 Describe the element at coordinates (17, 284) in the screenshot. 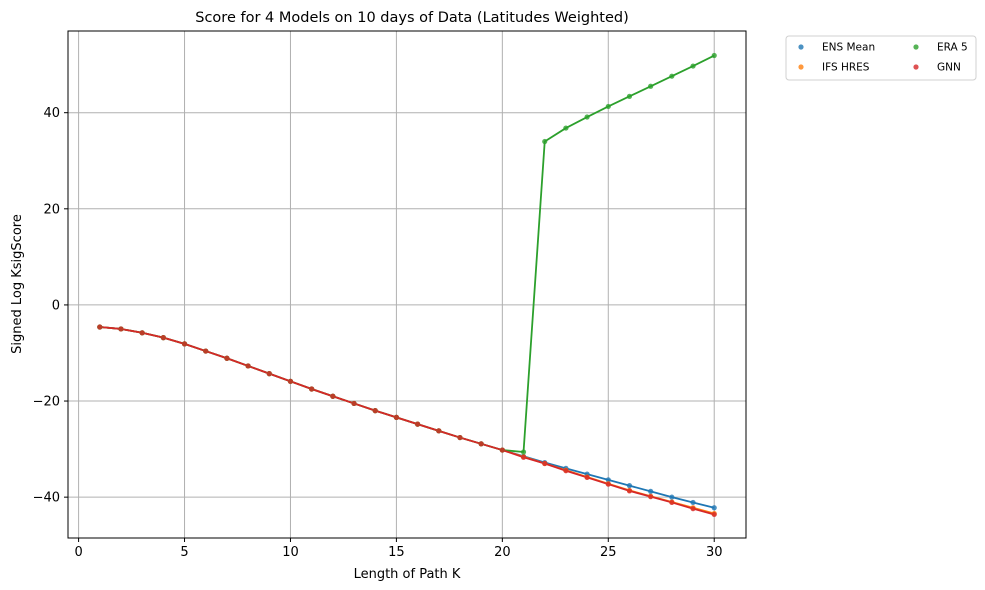

I see `y-axis-label: Signed Log KsigScore` at that location.